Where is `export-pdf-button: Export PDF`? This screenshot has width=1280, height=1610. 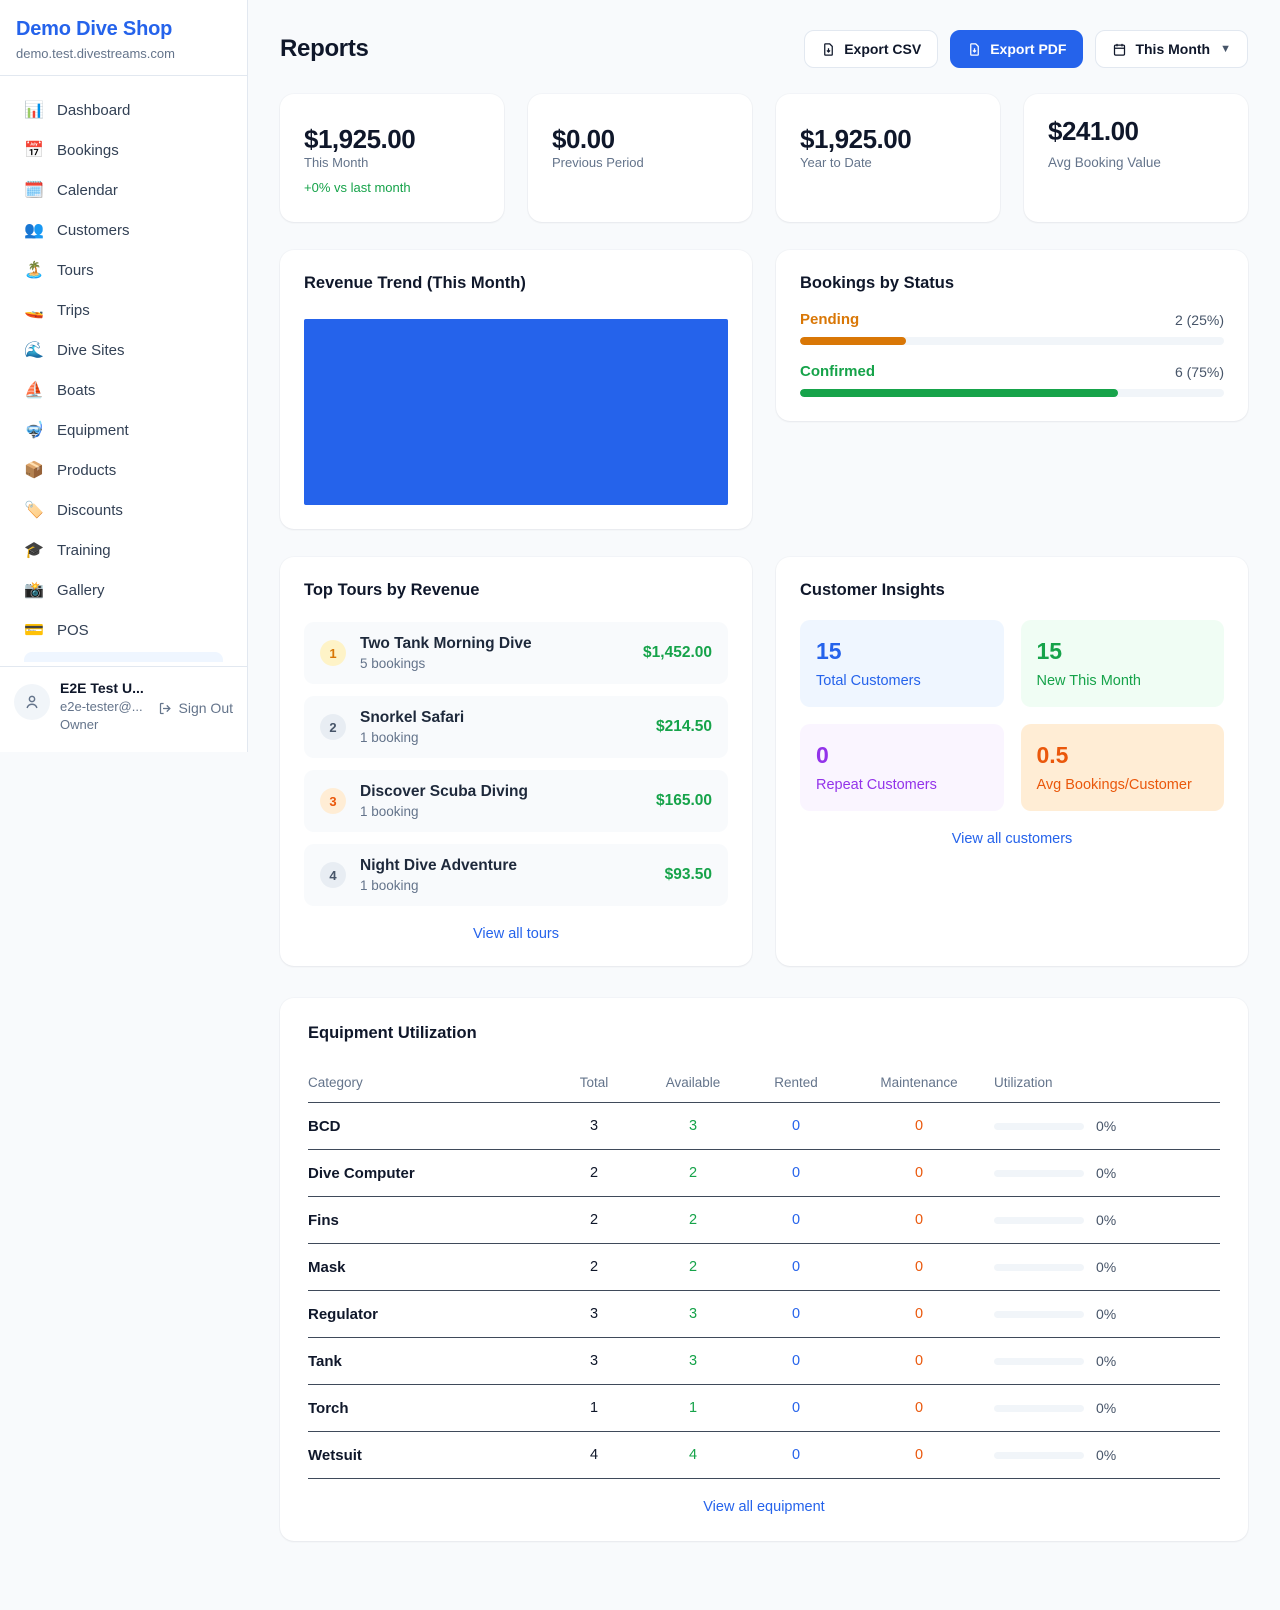
export-pdf-button: Export PDF is located at coordinates (1017, 49).